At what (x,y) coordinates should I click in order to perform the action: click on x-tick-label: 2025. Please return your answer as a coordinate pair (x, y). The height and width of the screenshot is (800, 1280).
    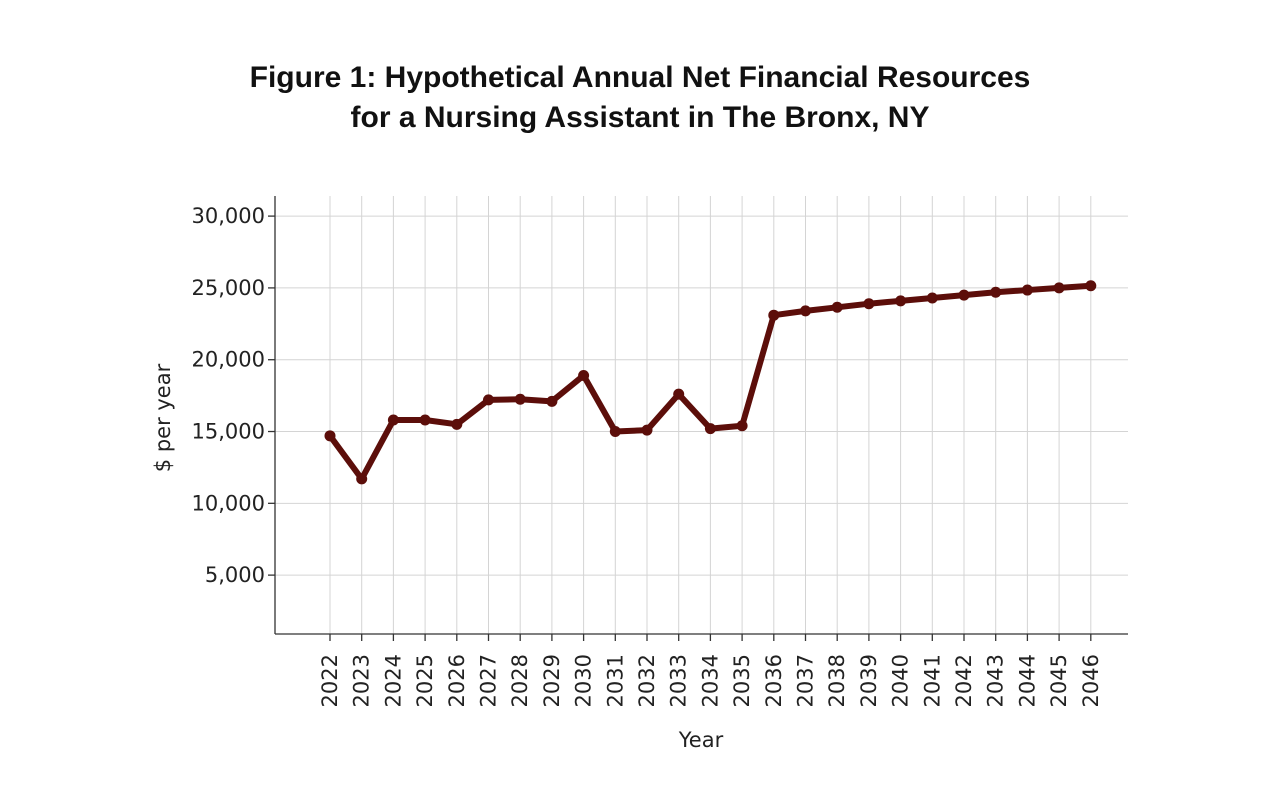
    Looking at the image, I should click on (425, 680).